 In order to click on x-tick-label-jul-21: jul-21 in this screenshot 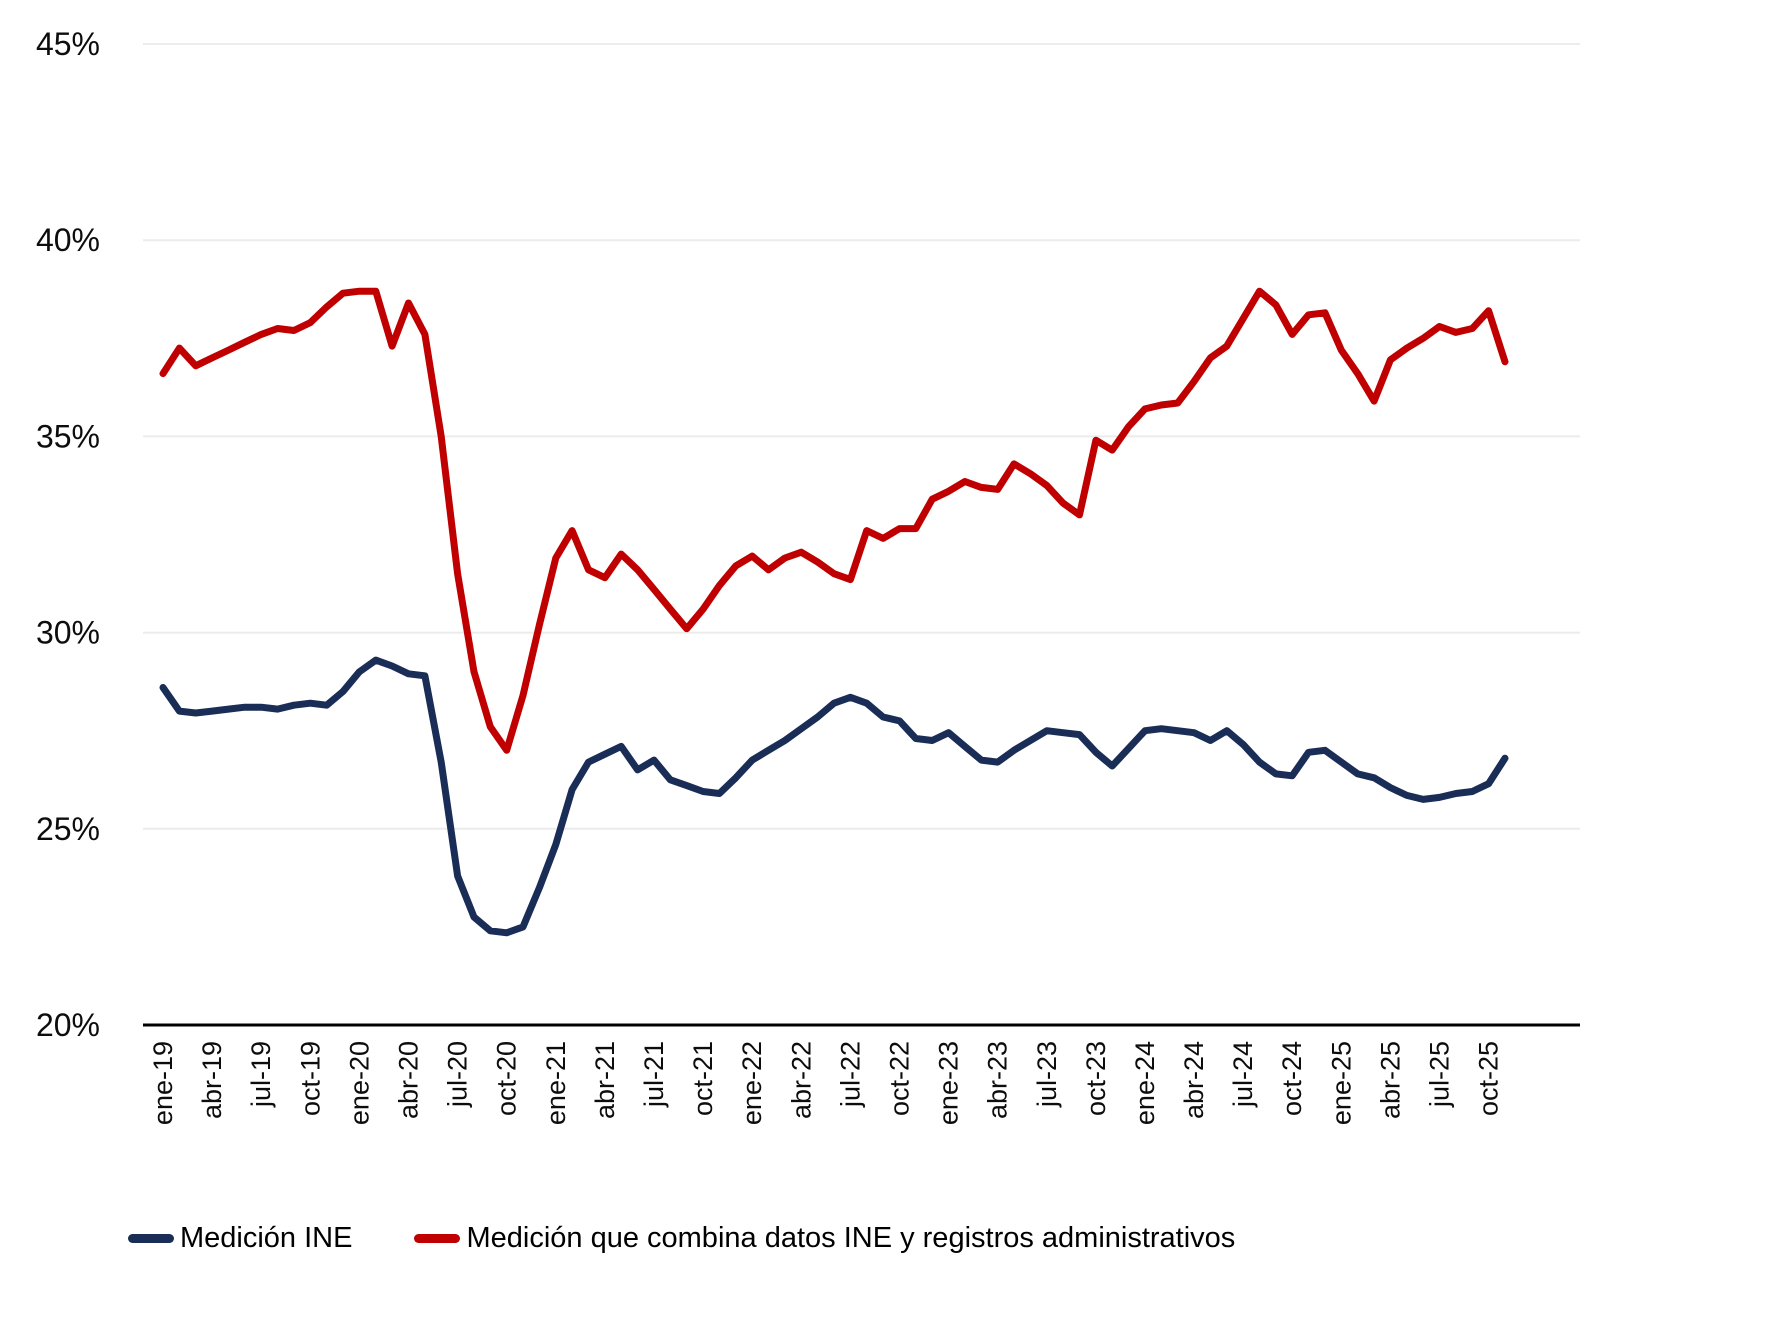, I will do `click(654, 1074)`.